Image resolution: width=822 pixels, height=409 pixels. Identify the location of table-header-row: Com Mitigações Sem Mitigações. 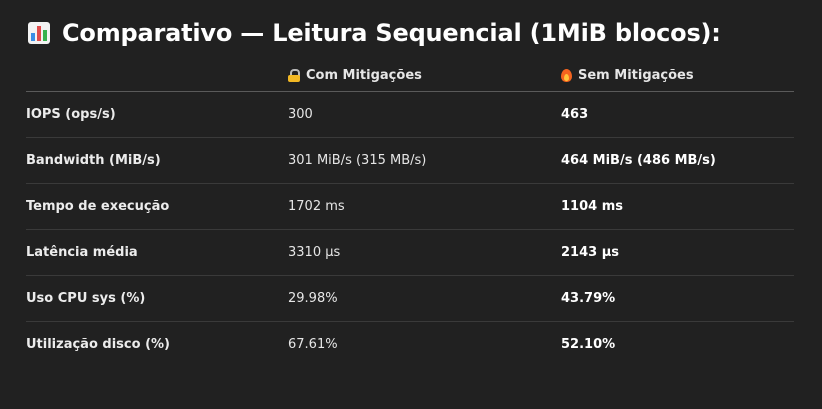
(410, 75).